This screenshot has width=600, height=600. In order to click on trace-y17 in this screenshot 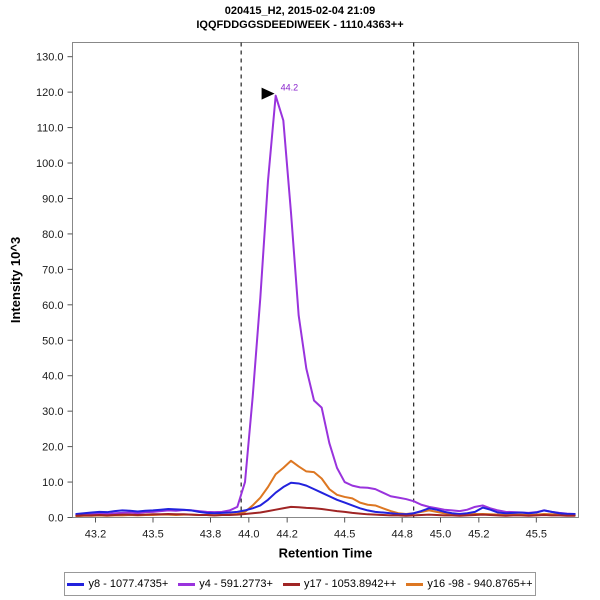, I will do `click(325, 511)`.